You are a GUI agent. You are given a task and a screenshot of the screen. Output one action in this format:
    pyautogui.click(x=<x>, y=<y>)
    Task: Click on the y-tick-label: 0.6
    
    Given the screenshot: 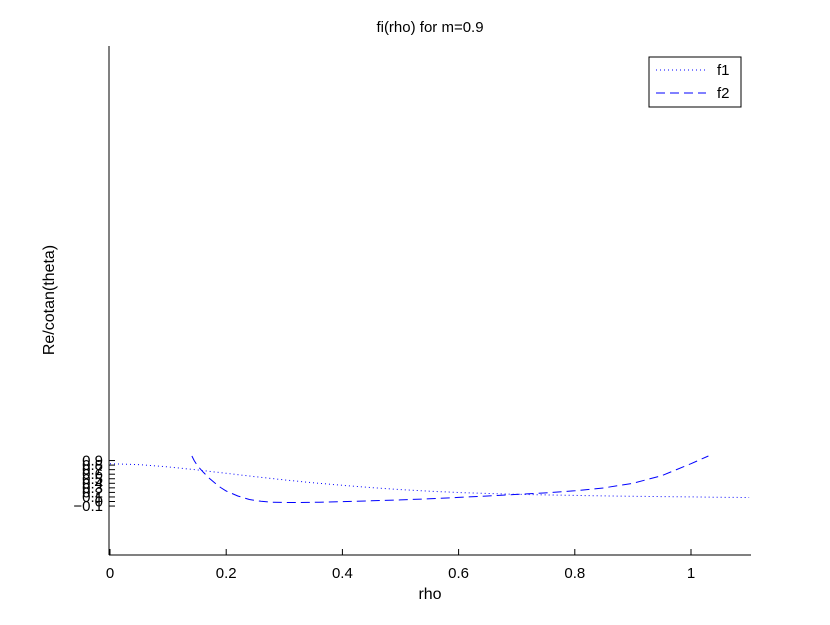 What is the action you would take?
    pyautogui.click(x=92, y=474)
    